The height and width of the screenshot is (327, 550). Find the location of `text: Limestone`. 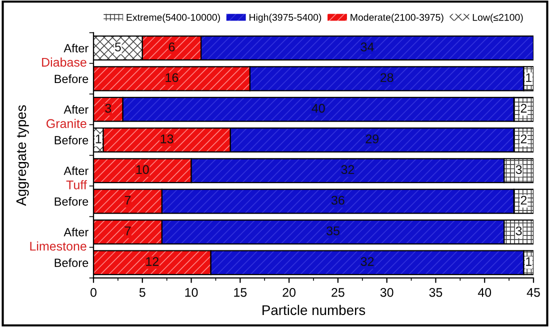

text: Limestone is located at coordinates (58, 246).